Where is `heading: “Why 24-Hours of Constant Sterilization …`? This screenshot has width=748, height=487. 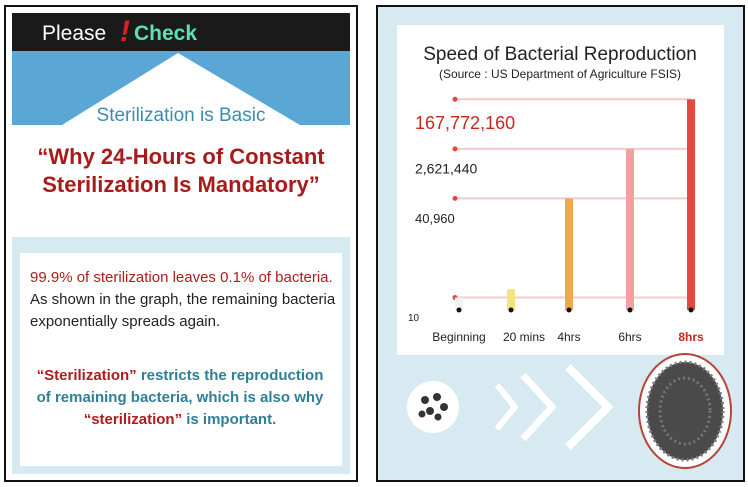 heading: “Why 24-Hours of Constant Sterilization … is located at coordinates (181, 171).